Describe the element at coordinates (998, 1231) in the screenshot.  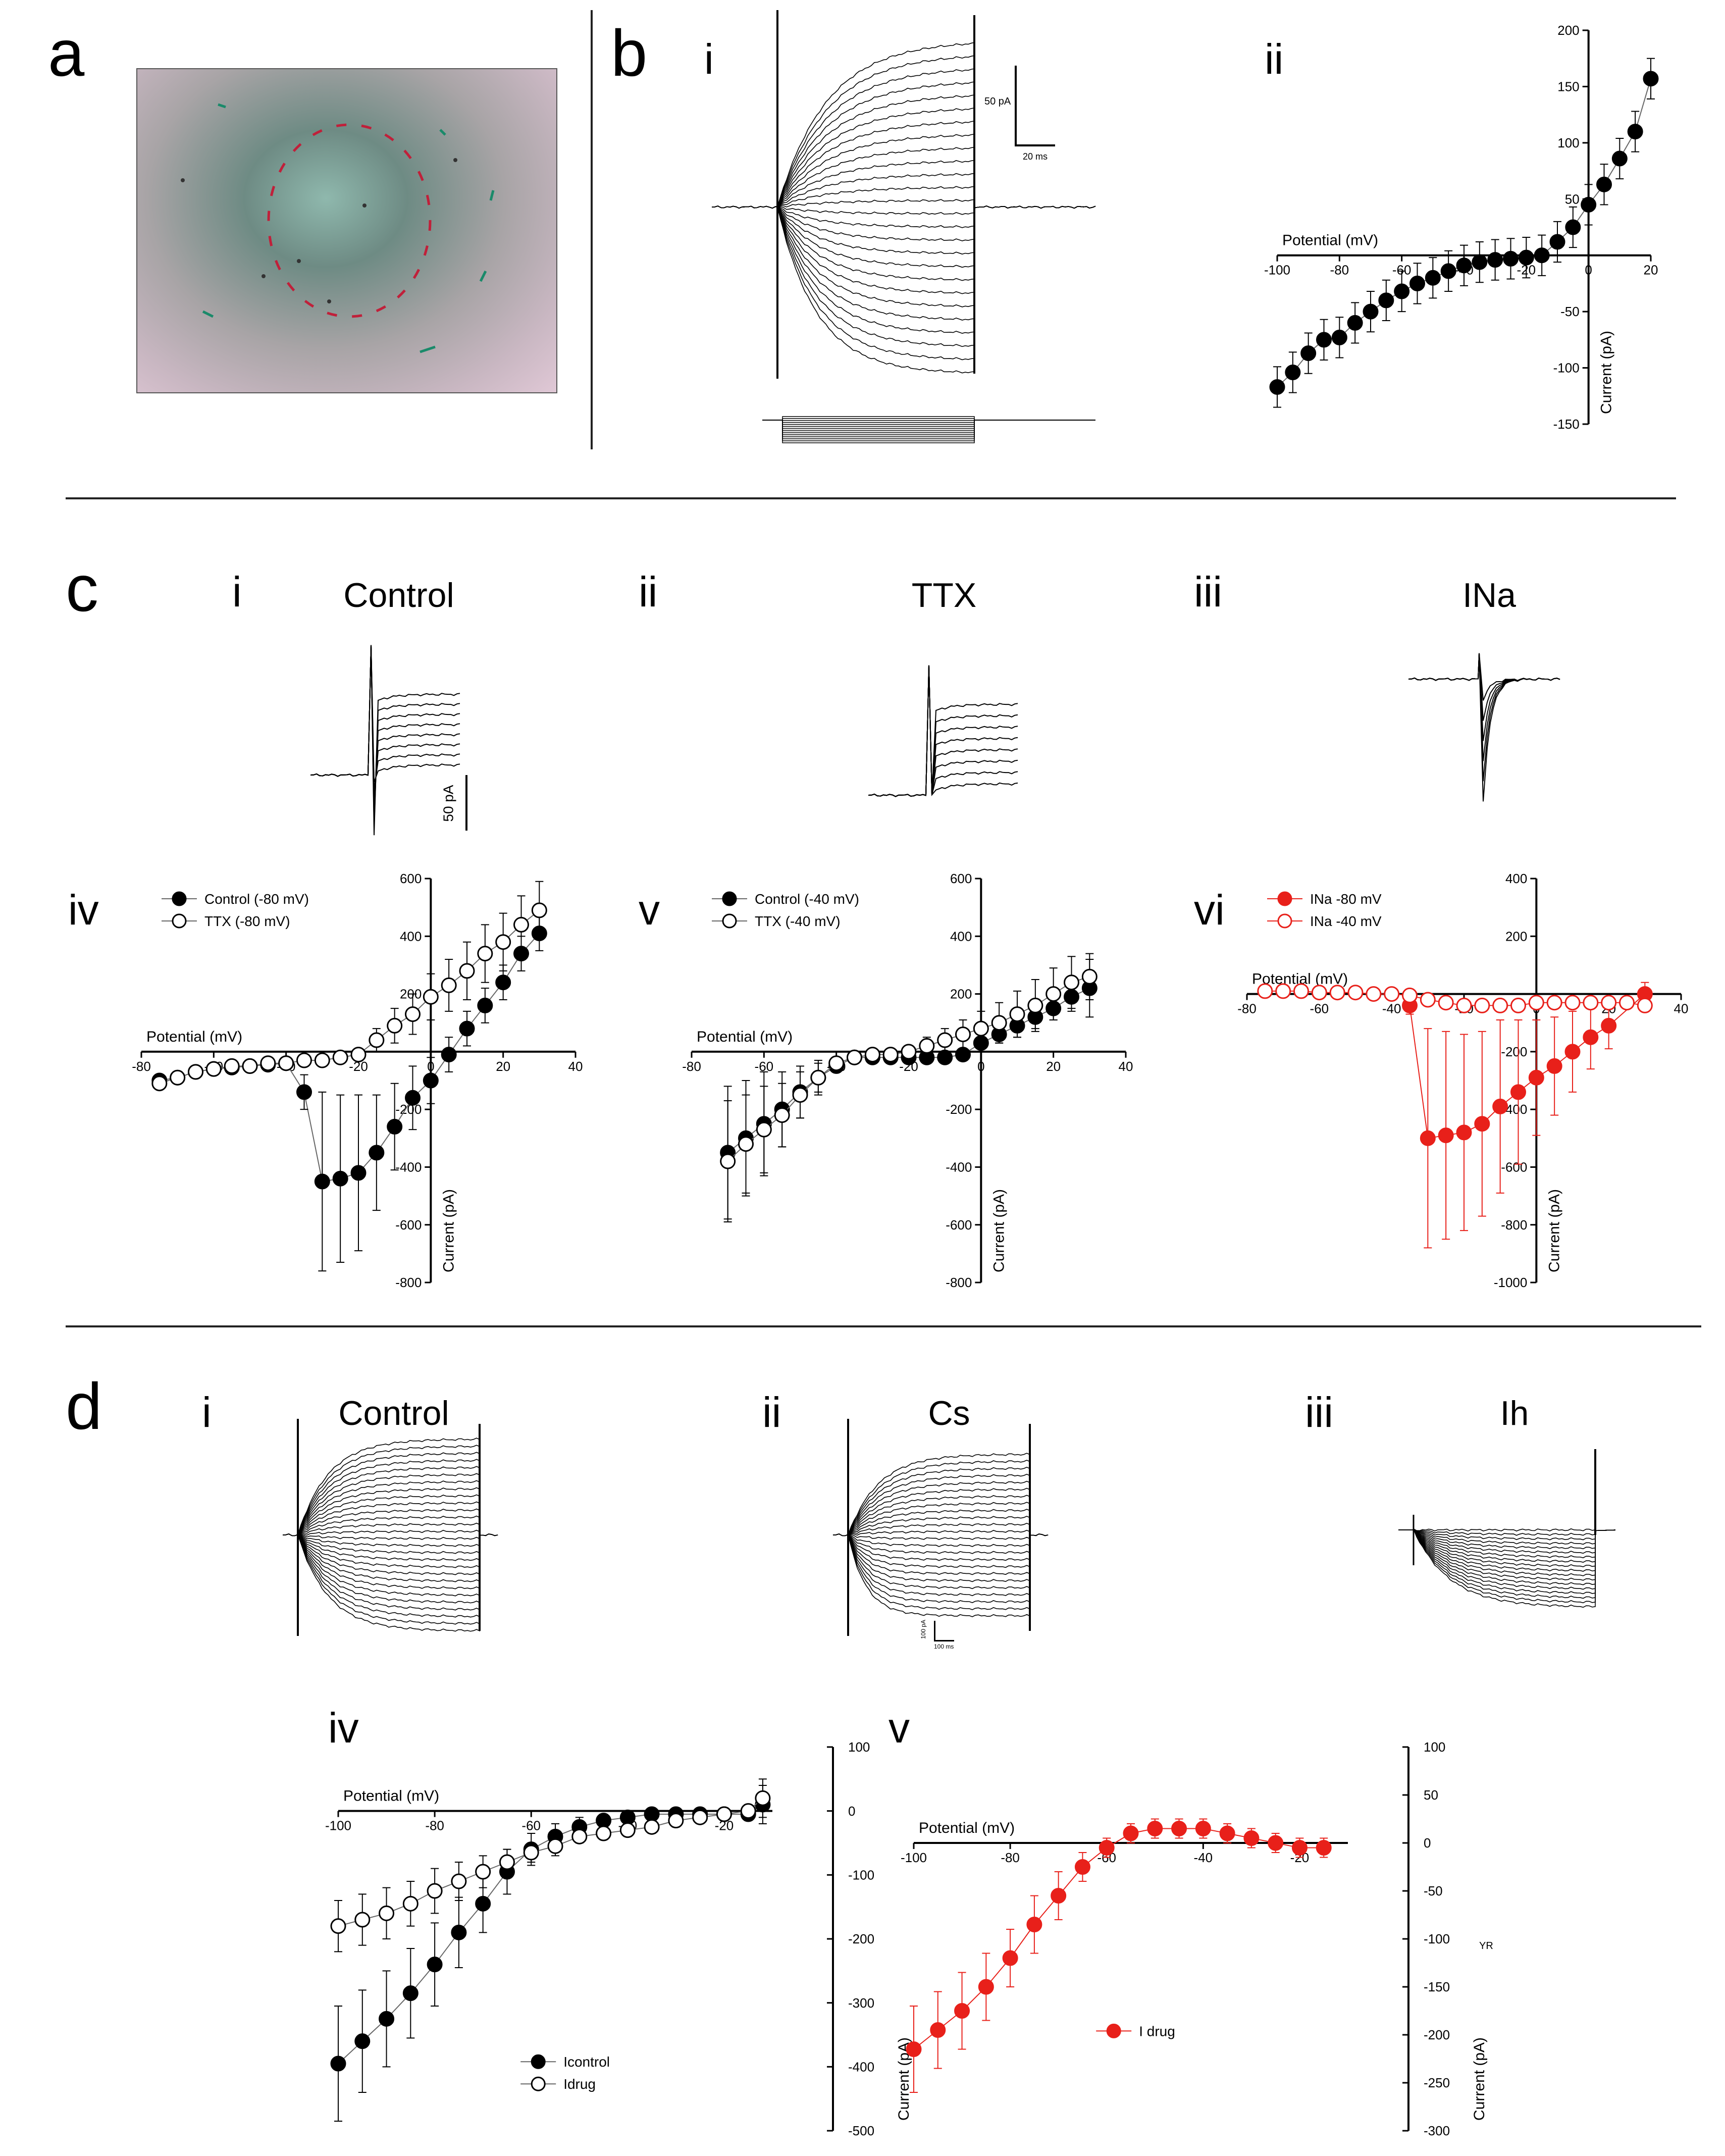
I see `c-v-y-axis-label: Current (pA)` at that location.